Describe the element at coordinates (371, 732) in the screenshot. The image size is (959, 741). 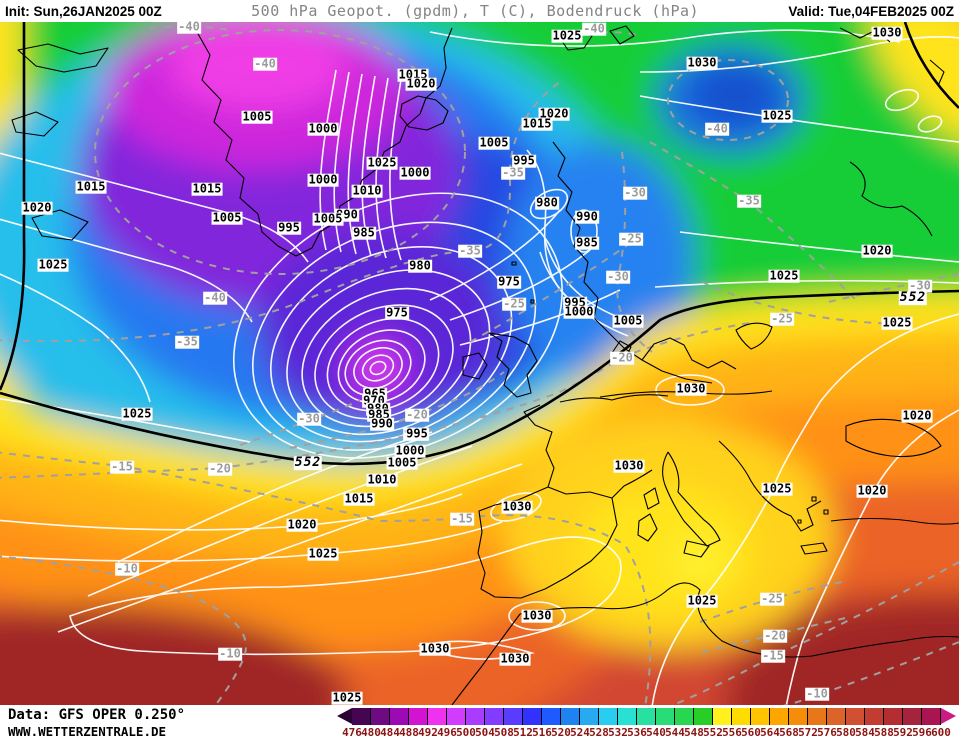
I see `colorbar-value-label: 480` at that location.